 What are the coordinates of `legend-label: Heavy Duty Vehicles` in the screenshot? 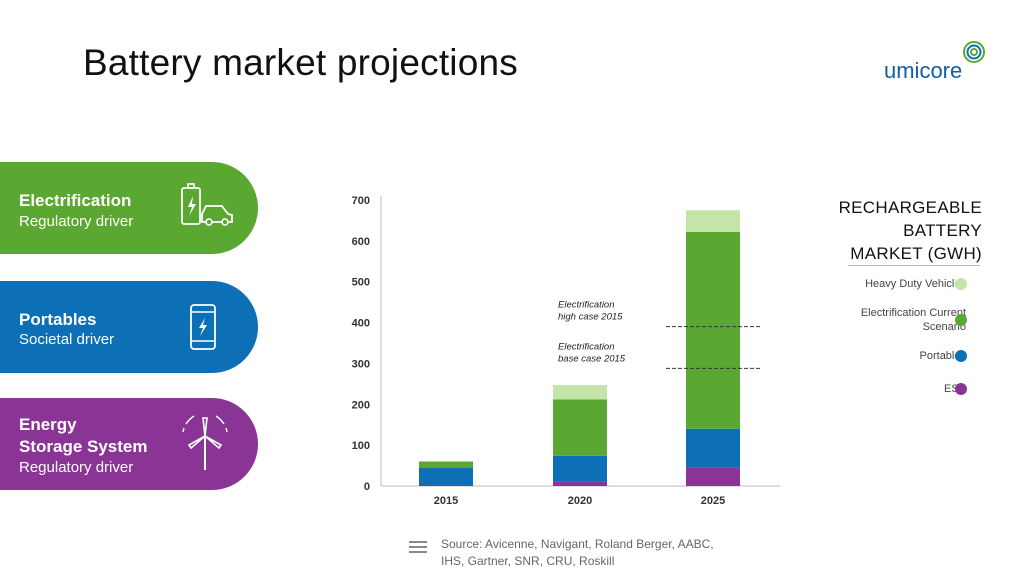 It's located at (915, 284).